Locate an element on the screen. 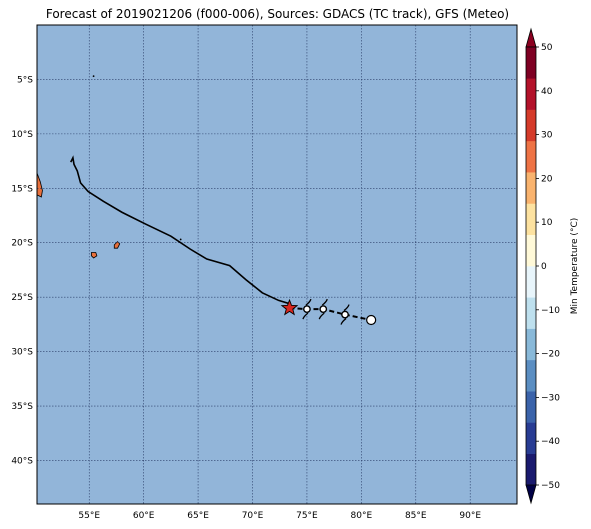 The height and width of the screenshot is (529, 591). past-track-line is located at coordinates (180, 230).